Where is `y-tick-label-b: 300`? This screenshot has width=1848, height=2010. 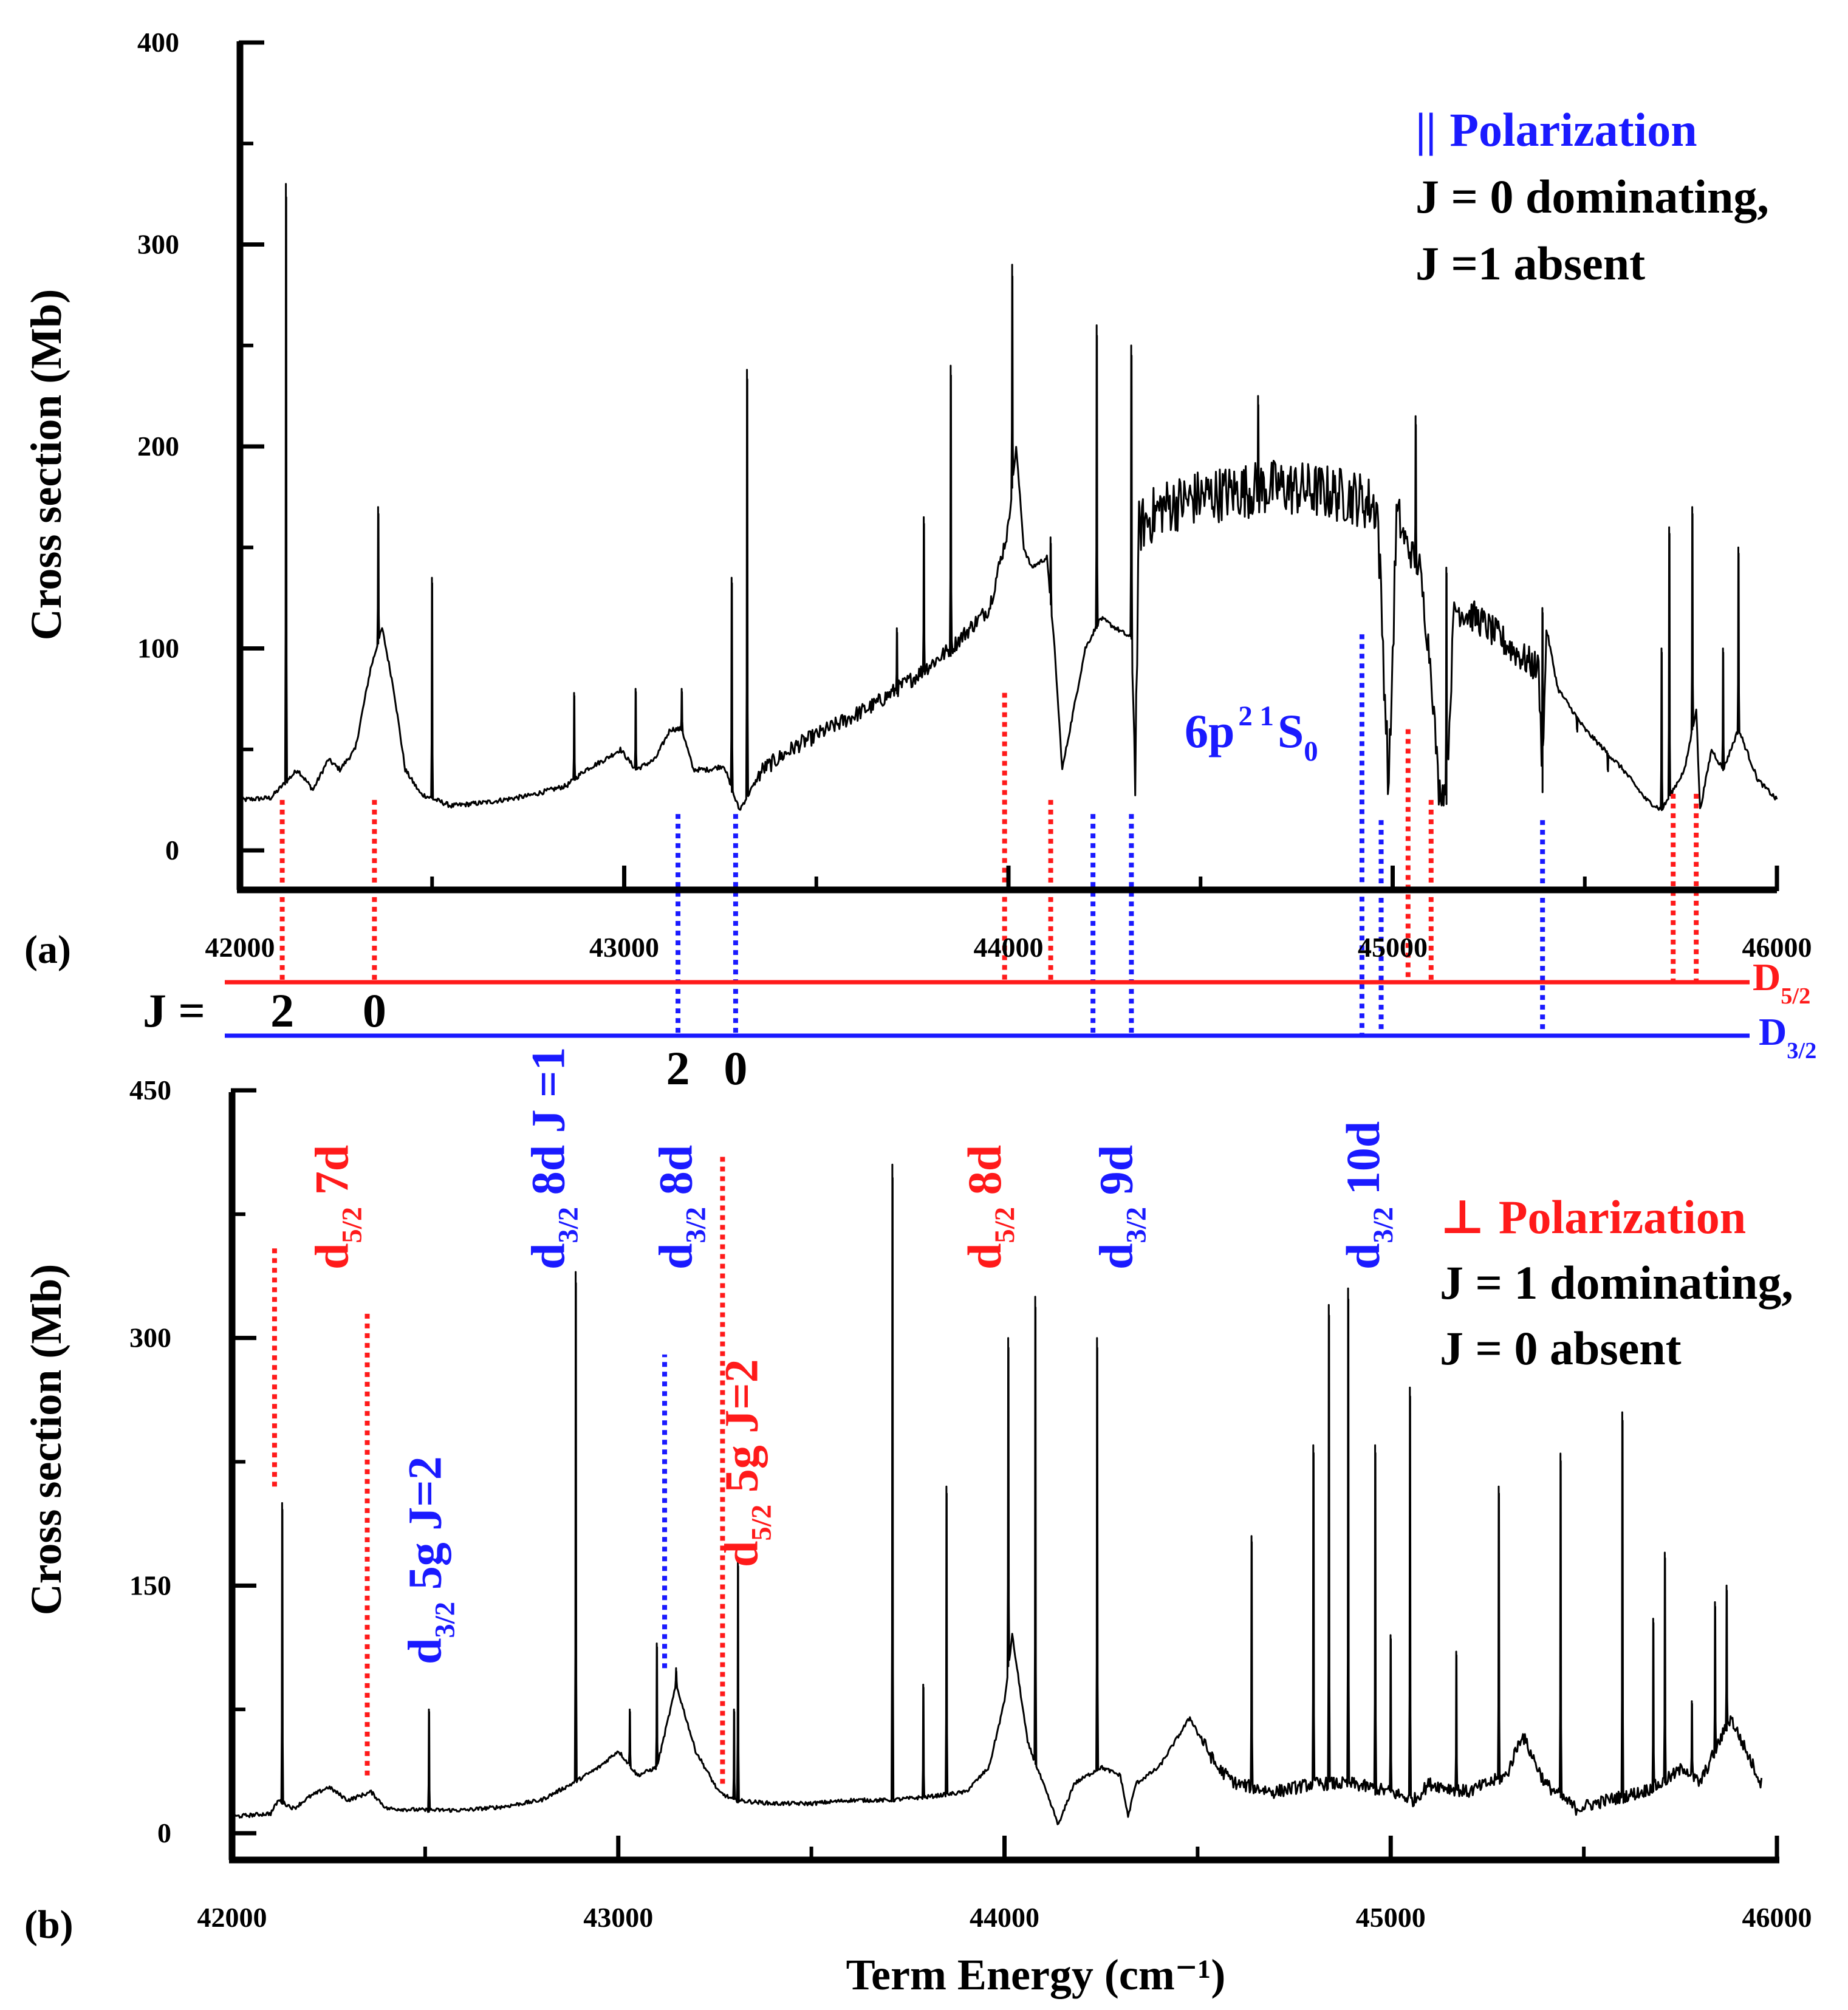 y-tick-label-b: 300 is located at coordinates (150, 1338).